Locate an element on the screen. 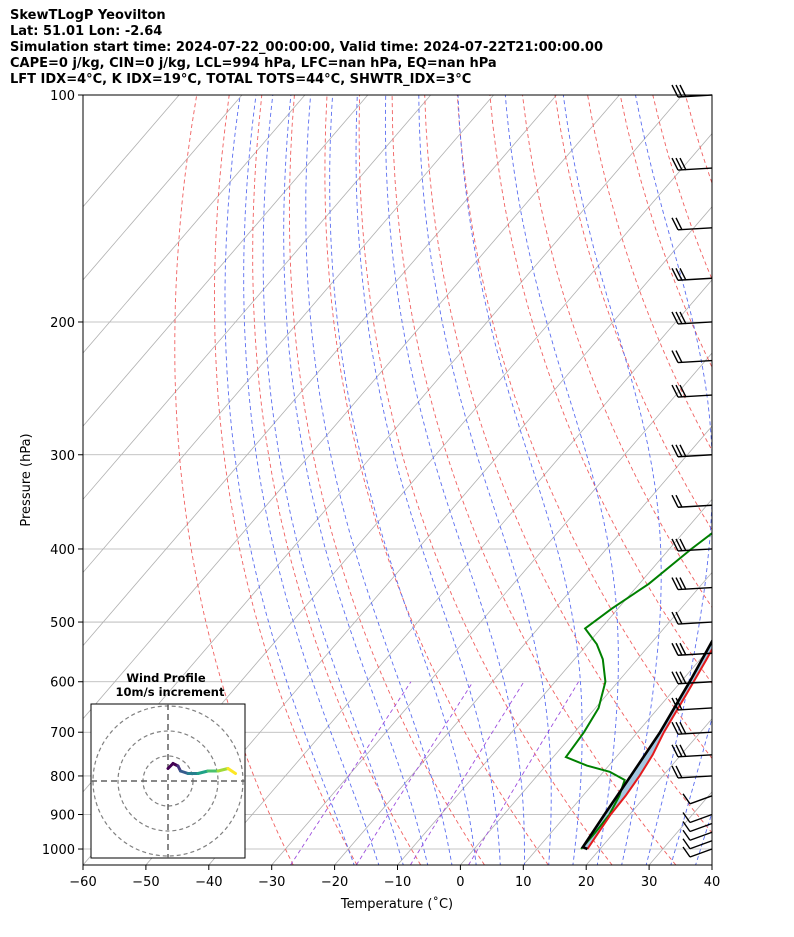  y-axis: 100 200 300 400 500 600 700 800 900 1000 is located at coordinates (62, 473).